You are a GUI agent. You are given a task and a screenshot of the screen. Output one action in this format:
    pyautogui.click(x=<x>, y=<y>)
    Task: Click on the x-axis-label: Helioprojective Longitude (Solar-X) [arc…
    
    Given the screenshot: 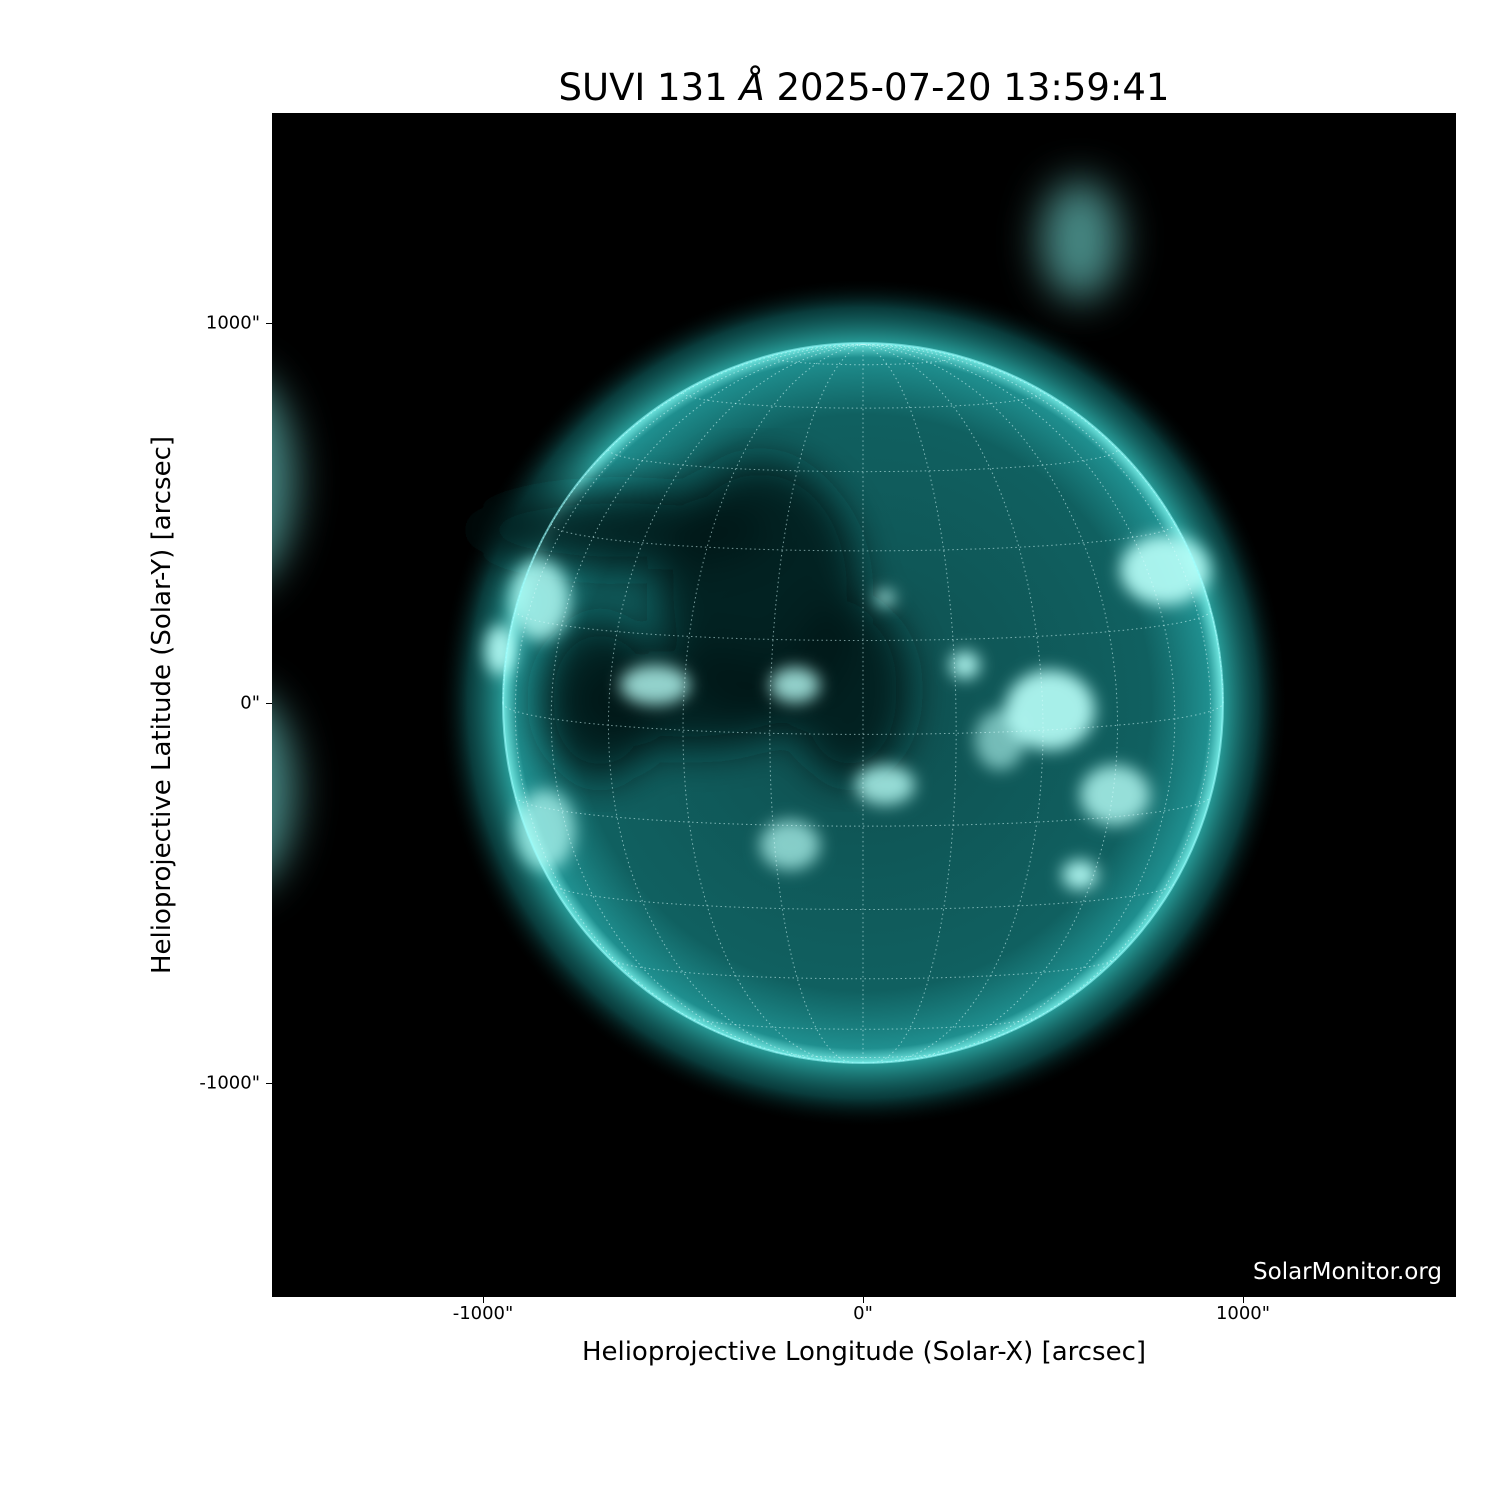 What is the action you would take?
    pyautogui.click(x=864, y=1352)
    